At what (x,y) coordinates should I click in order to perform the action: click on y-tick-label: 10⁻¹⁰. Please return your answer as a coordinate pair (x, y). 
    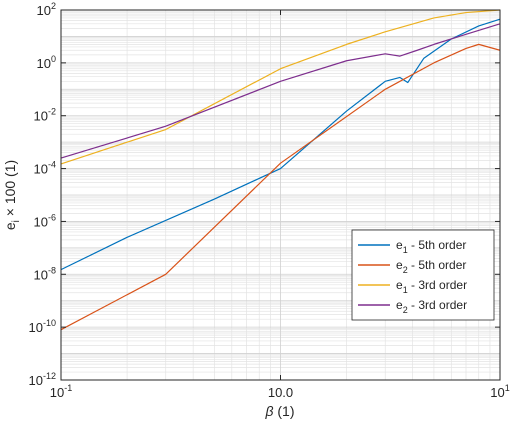
    Looking at the image, I should click on (42, 326).